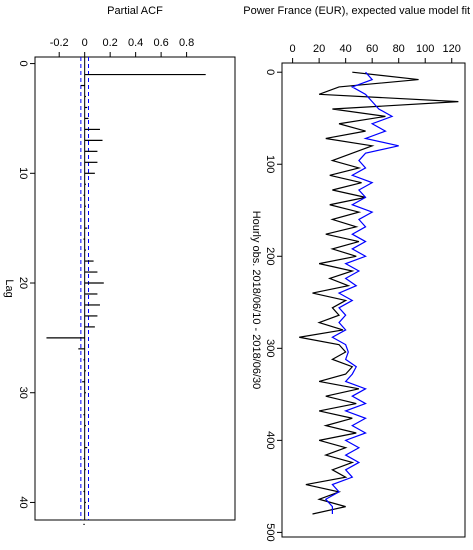 The width and height of the screenshot is (473, 550). What do you see at coordinates (270, 256) in the screenshot?
I see `y-tick-label: 200` at bounding box center [270, 256].